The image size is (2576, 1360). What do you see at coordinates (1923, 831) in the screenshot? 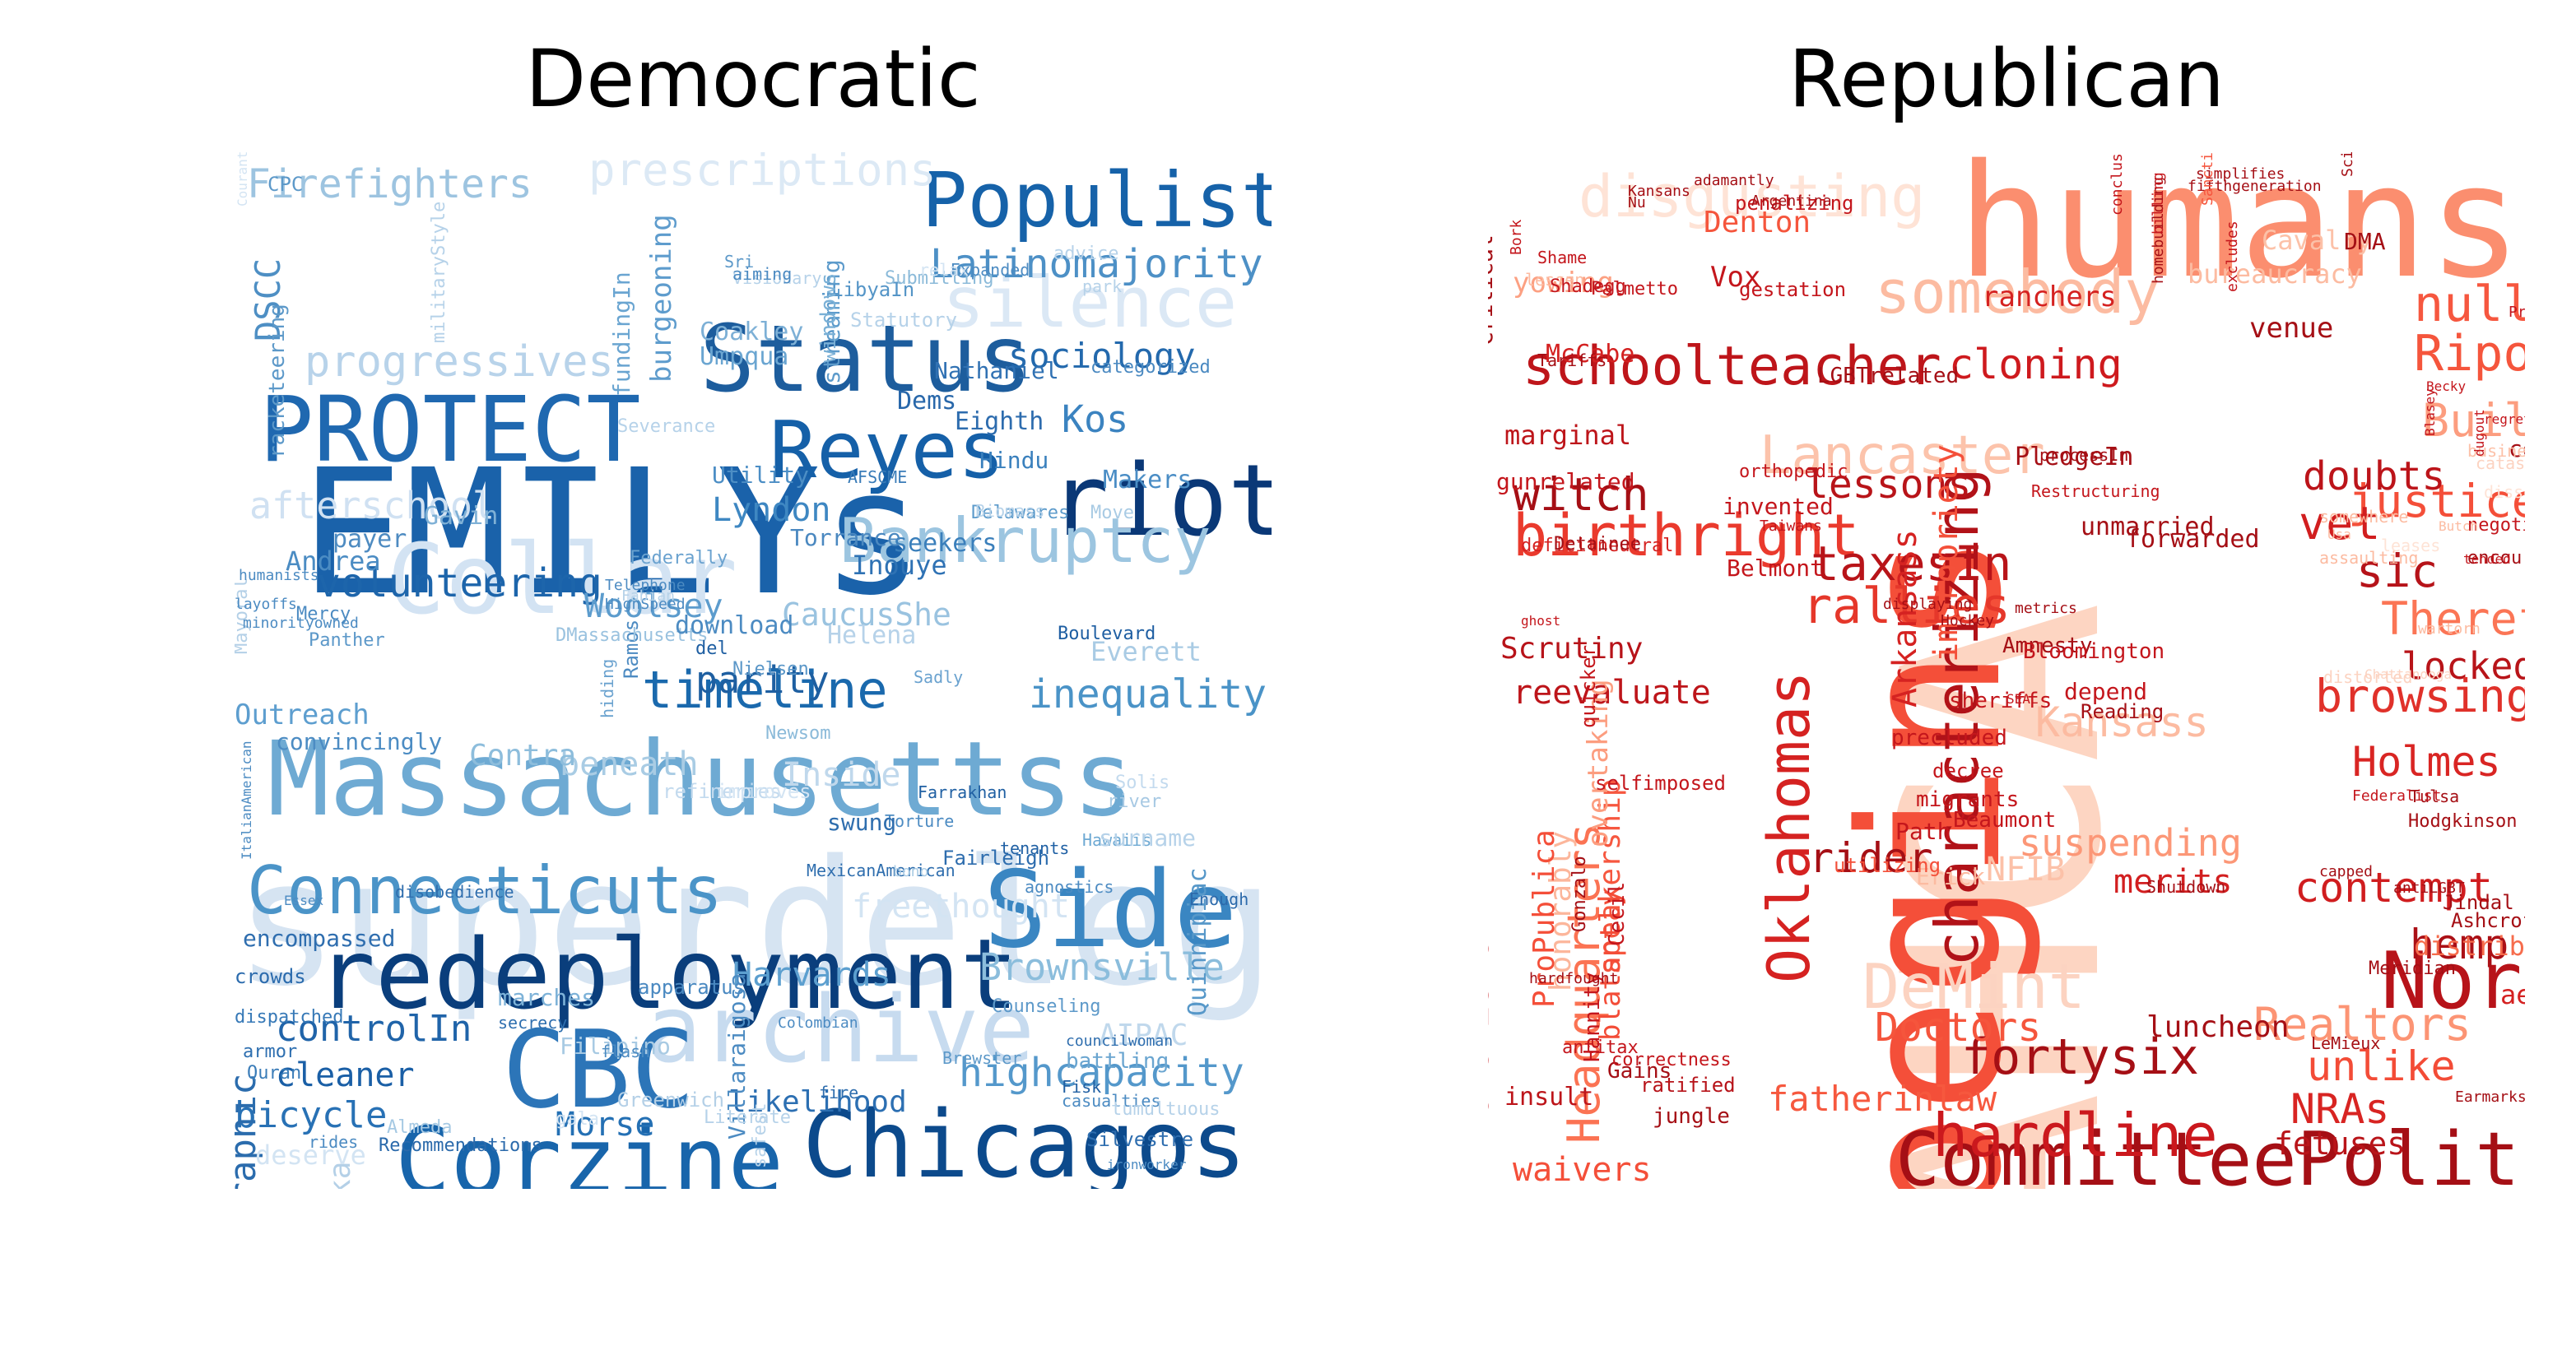
I see `word-rep-84: Path` at bounding box center [1923, 831].